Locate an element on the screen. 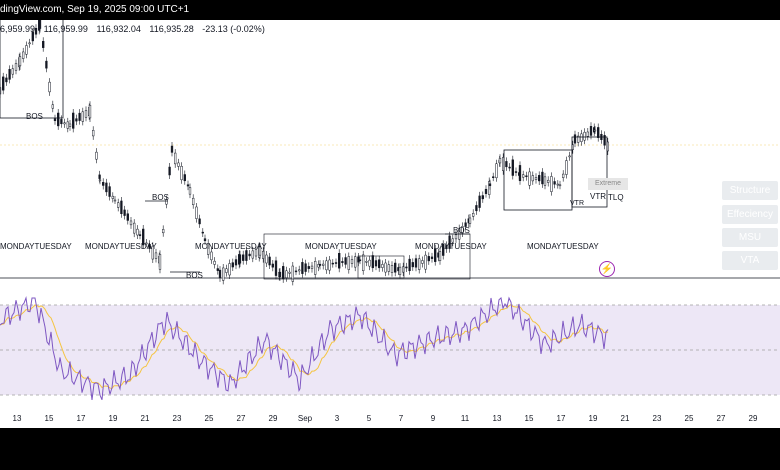 The width and height of the screenshot is (780, 470). time-axis-tick: 11 is located at coordinates (465, 418).